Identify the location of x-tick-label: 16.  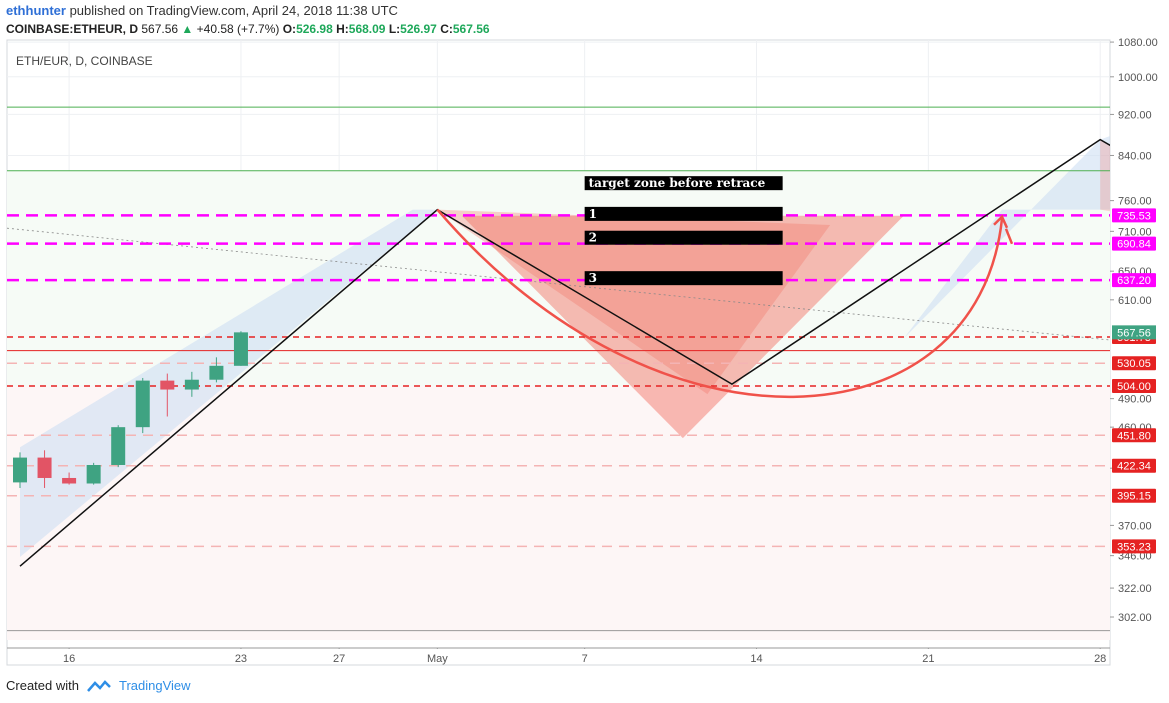
(69, 659).